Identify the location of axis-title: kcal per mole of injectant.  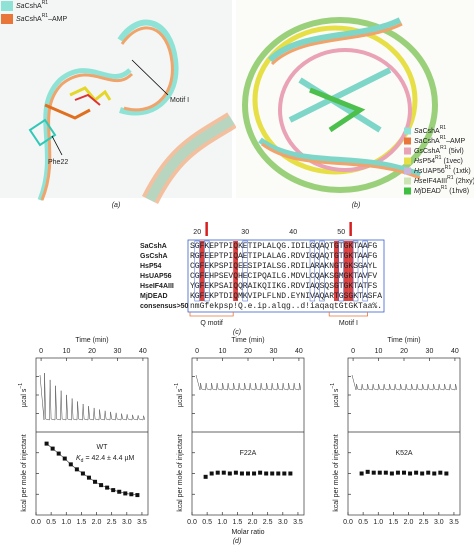
(336, 472).